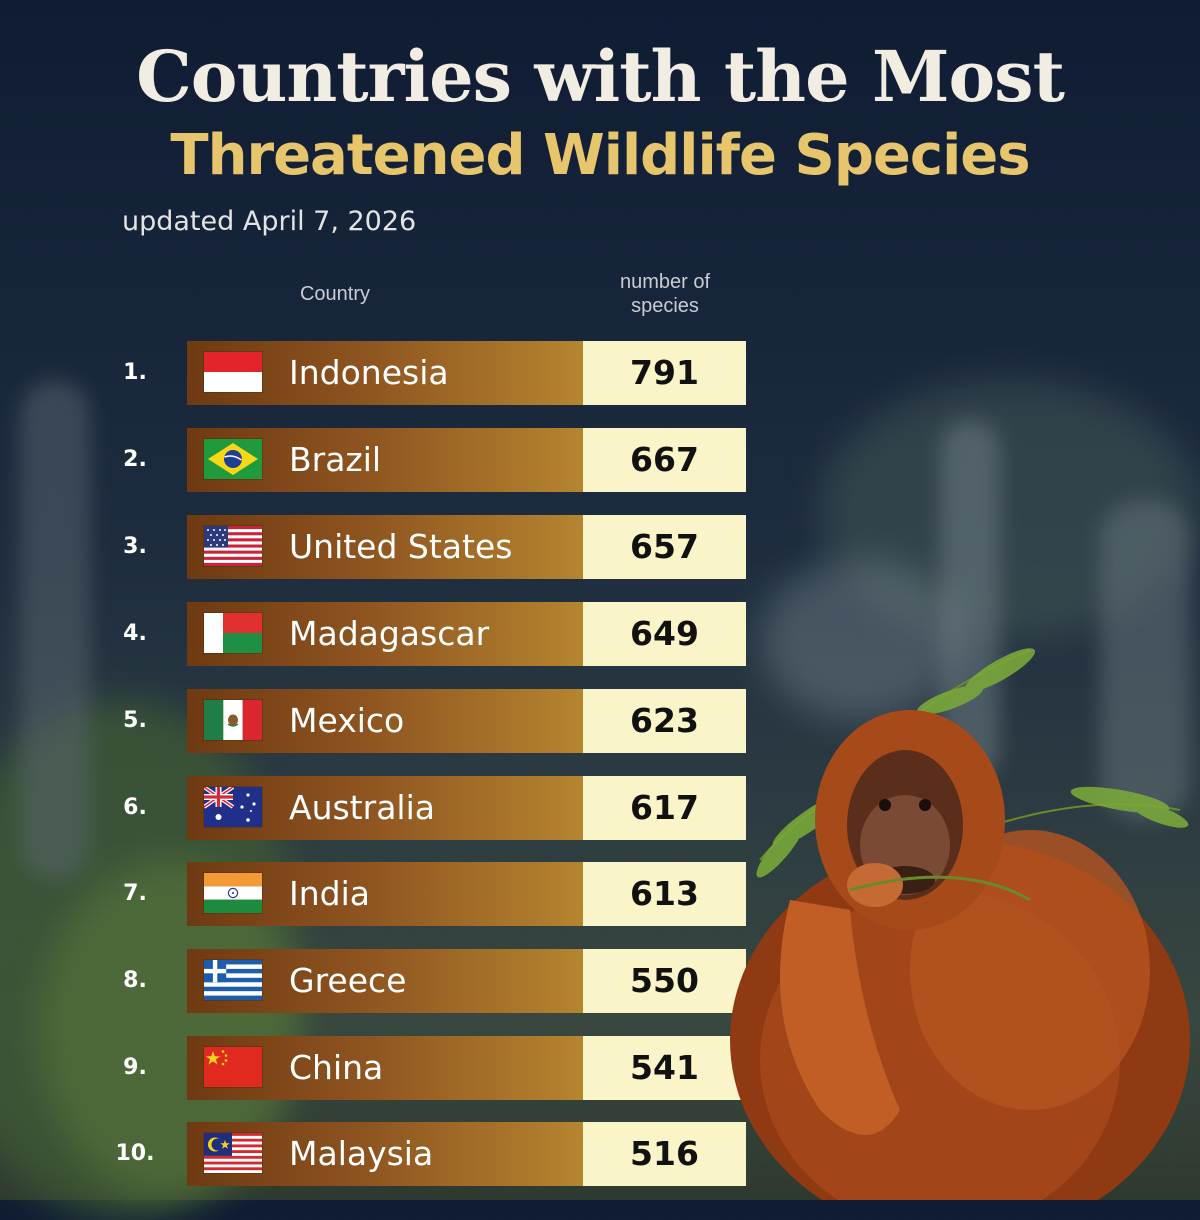 This screenshot has height=1220, width=1200. I want to click on country-bar: Mexico, so click(385, 721).